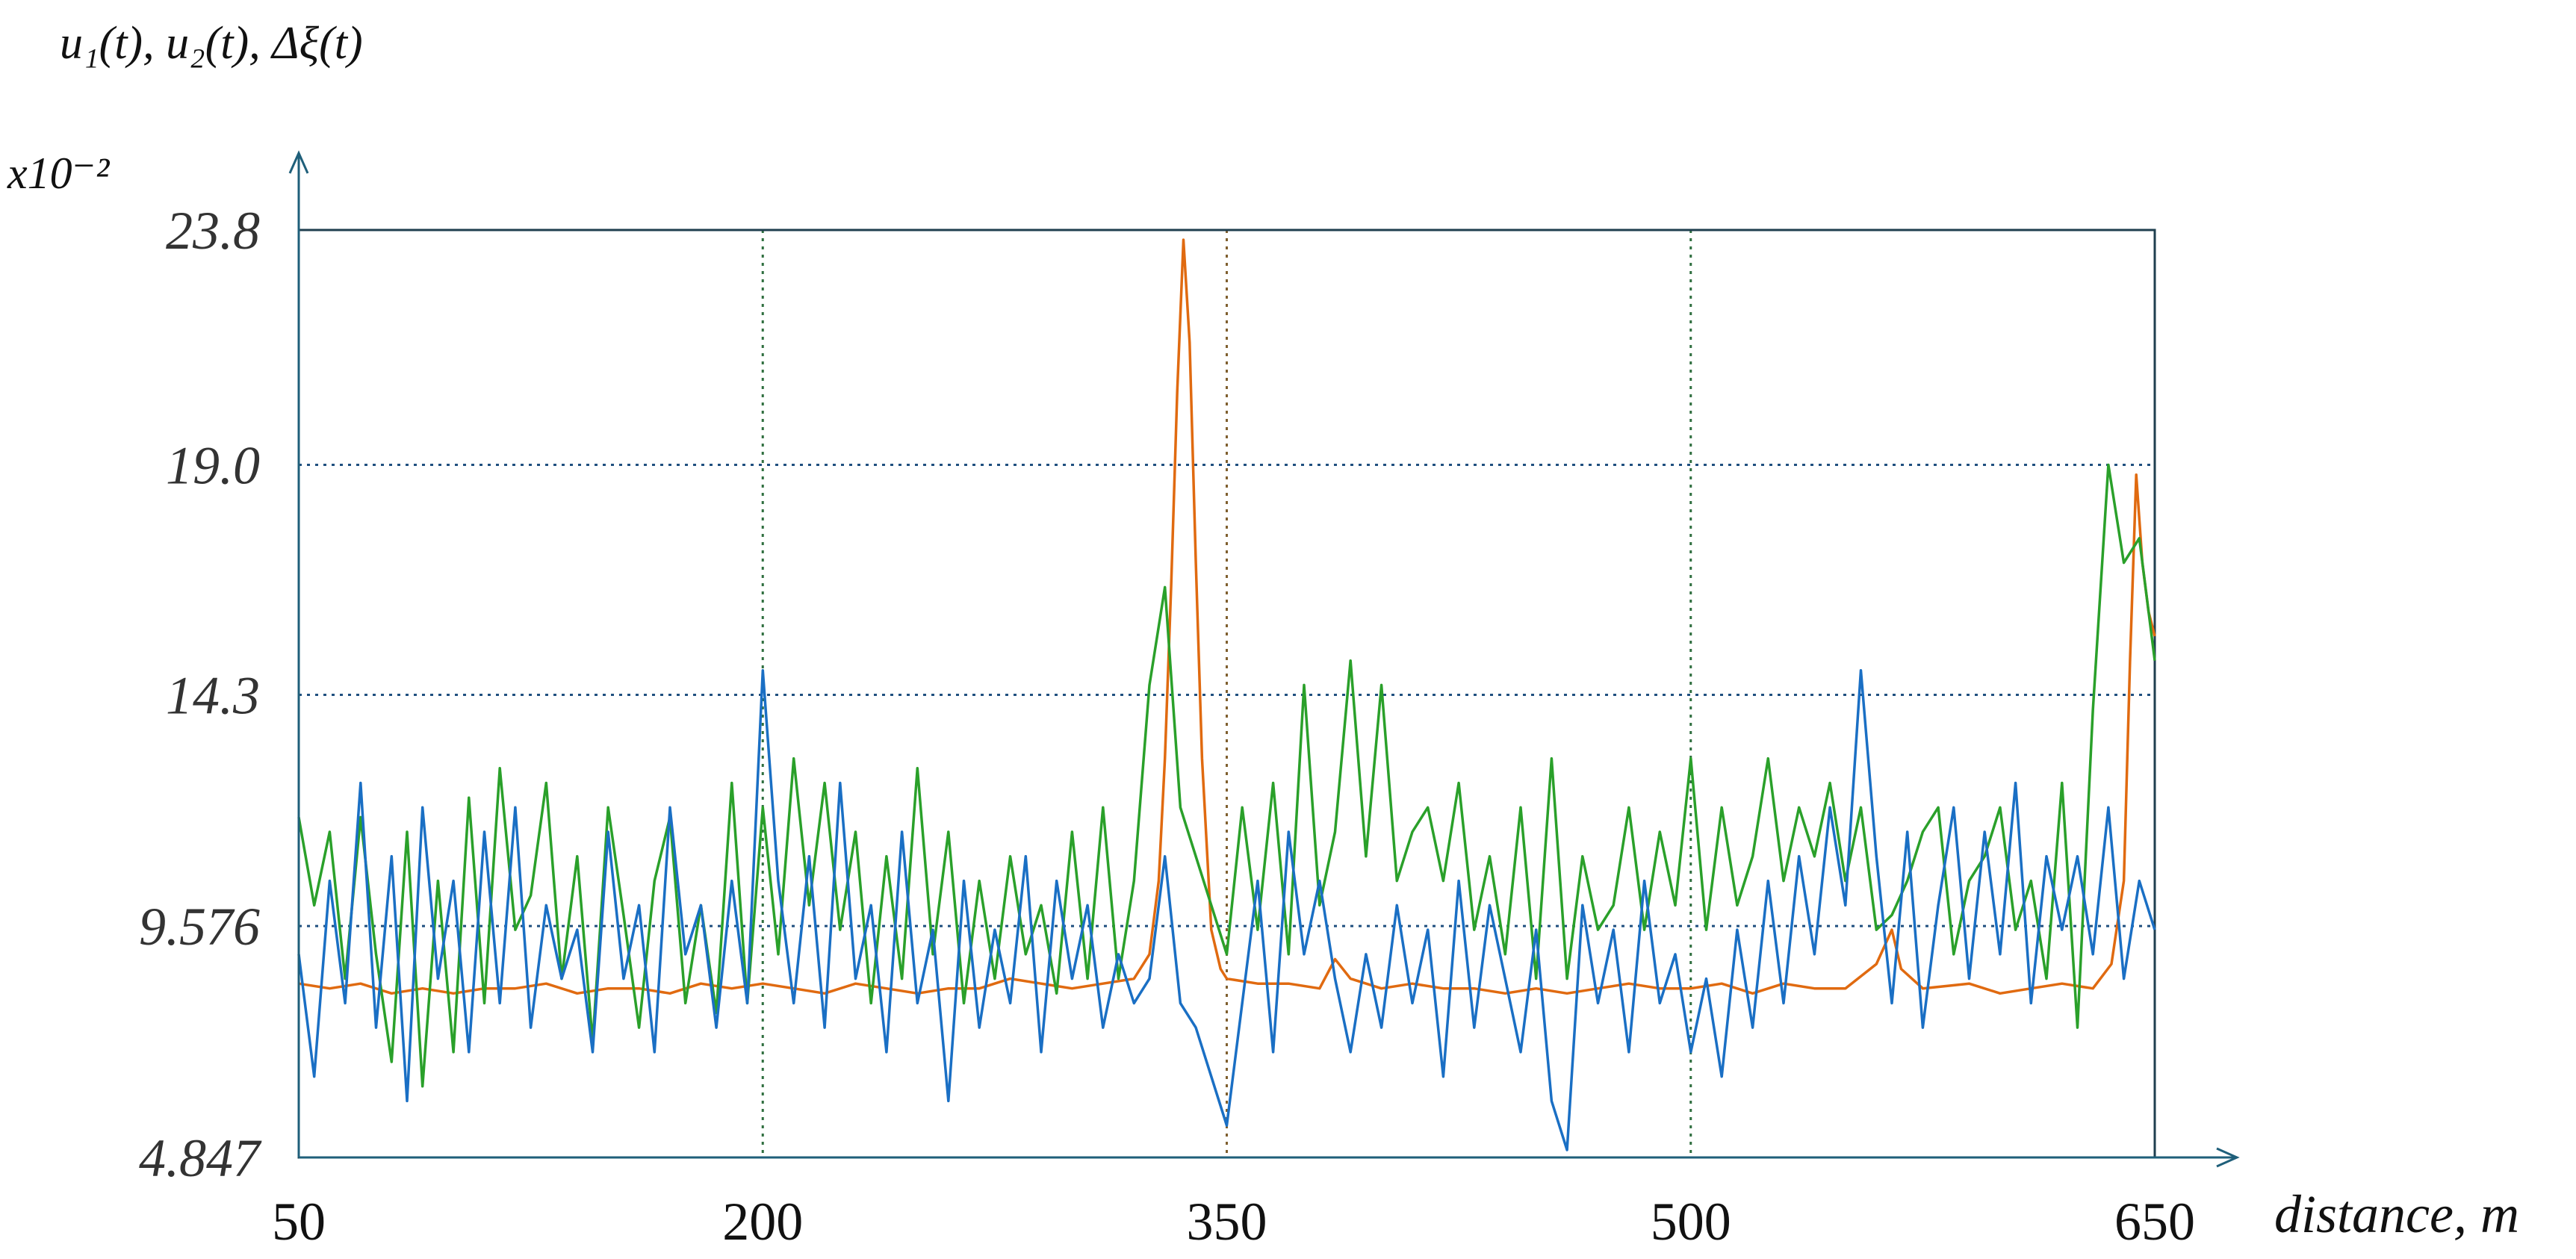 This screenshot has width=2576, height=1259. I want to click on y-tick-label-2: 14.3, so click(213, 696).